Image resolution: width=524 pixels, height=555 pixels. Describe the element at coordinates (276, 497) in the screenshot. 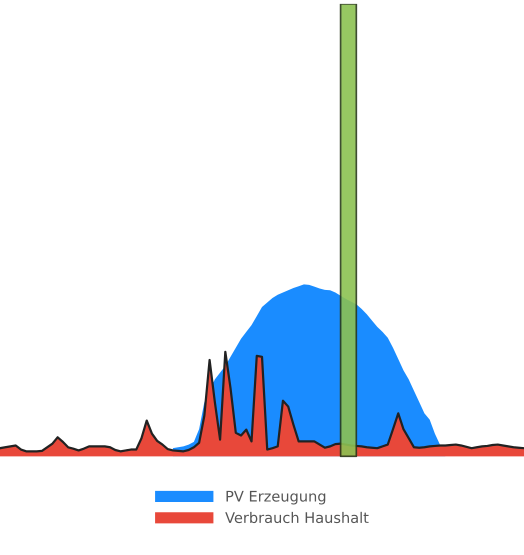

I see `legend-label: PV Erzeugung` at that location.